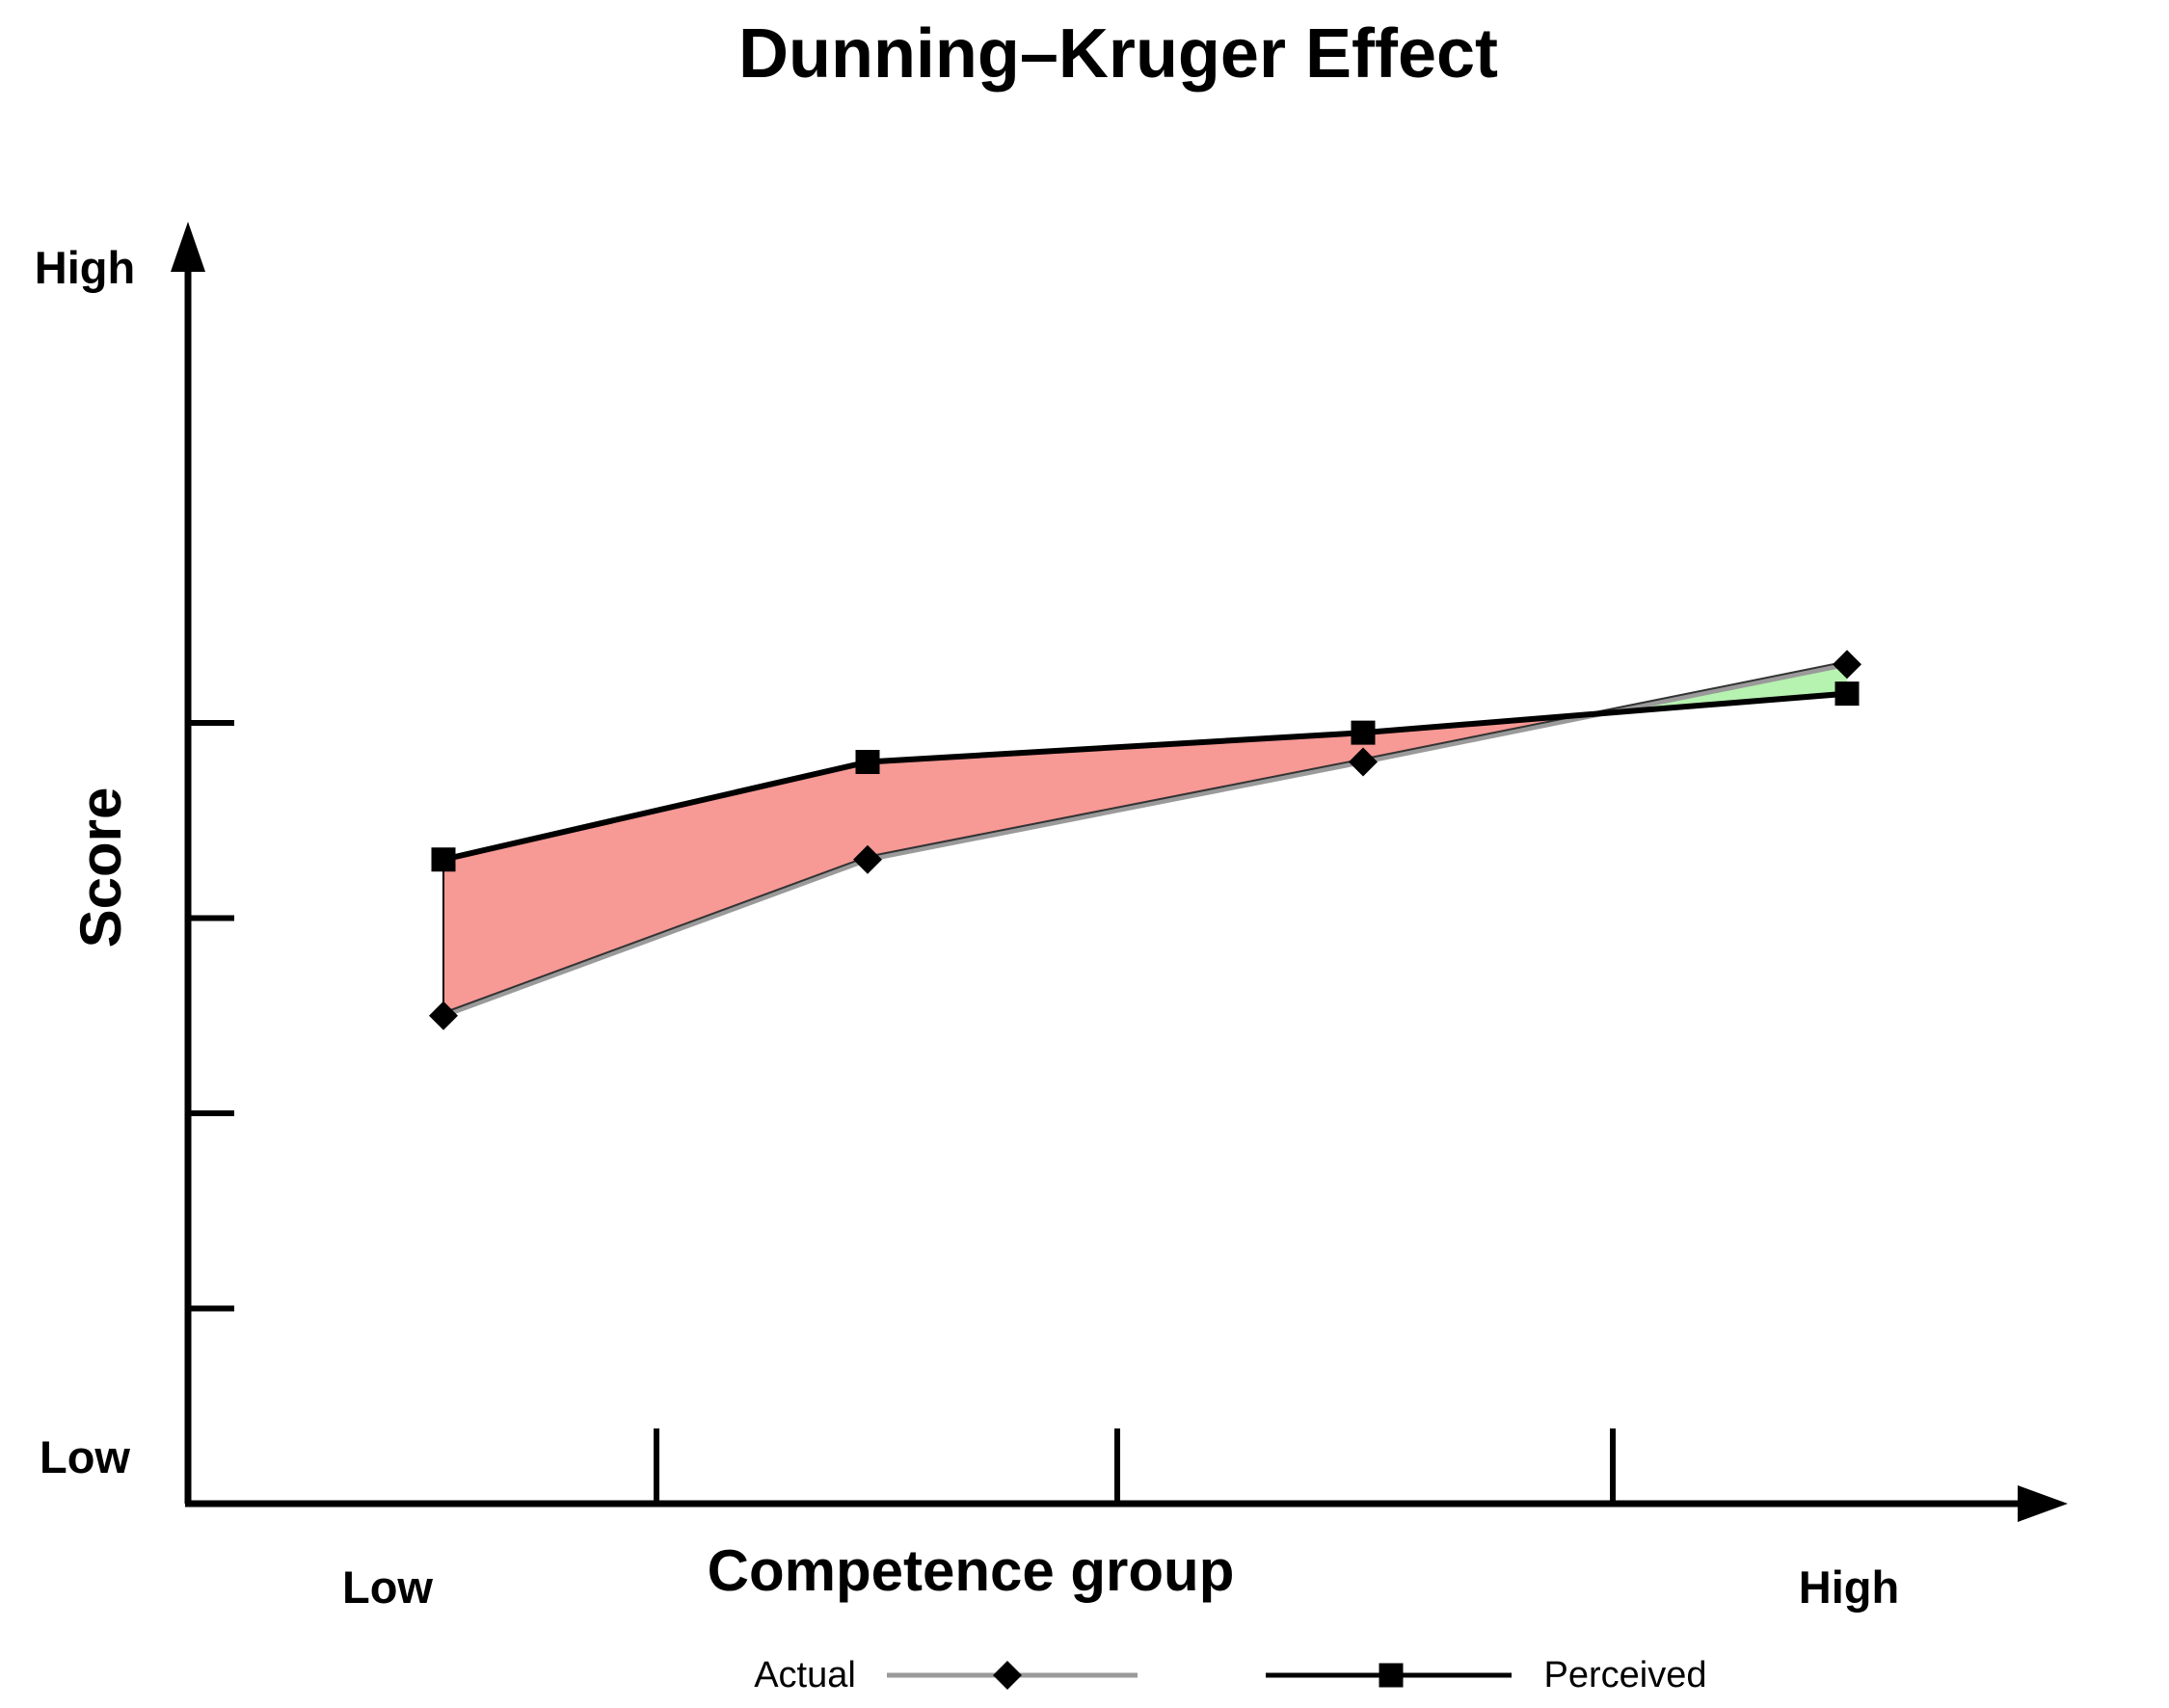  Describe the element at coordinates (805, 1675) in the screenshot. I see `legend-label-actual: Actual` at that location.